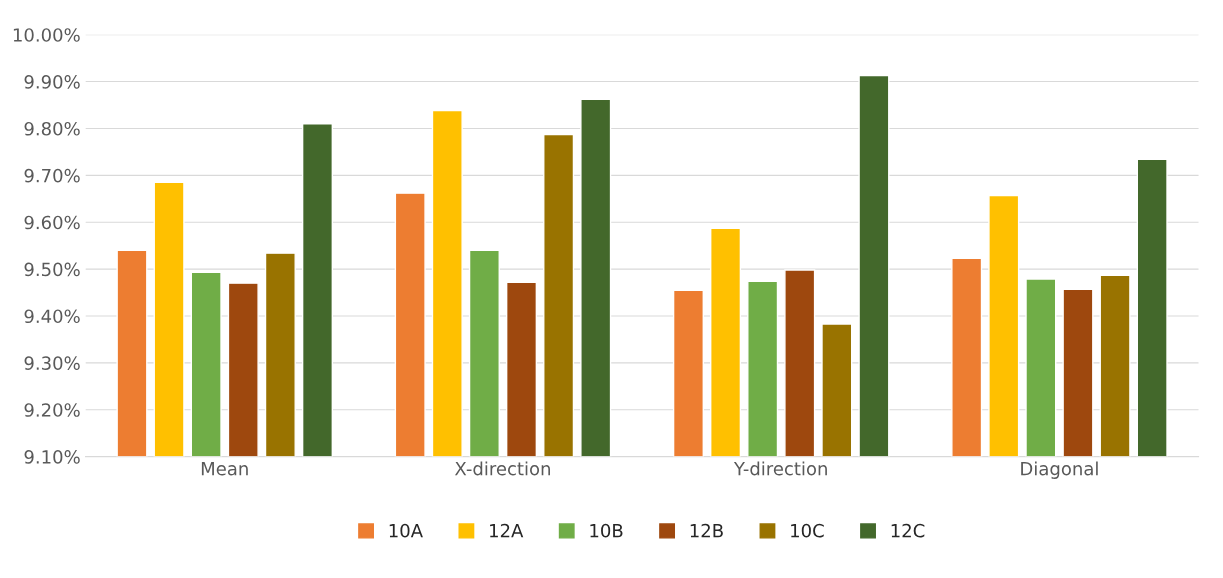 Image resolution: width=1223 pixels, height=578 pixels. I want to click on x-tick-label: Diagonal, so click(1059, 470).